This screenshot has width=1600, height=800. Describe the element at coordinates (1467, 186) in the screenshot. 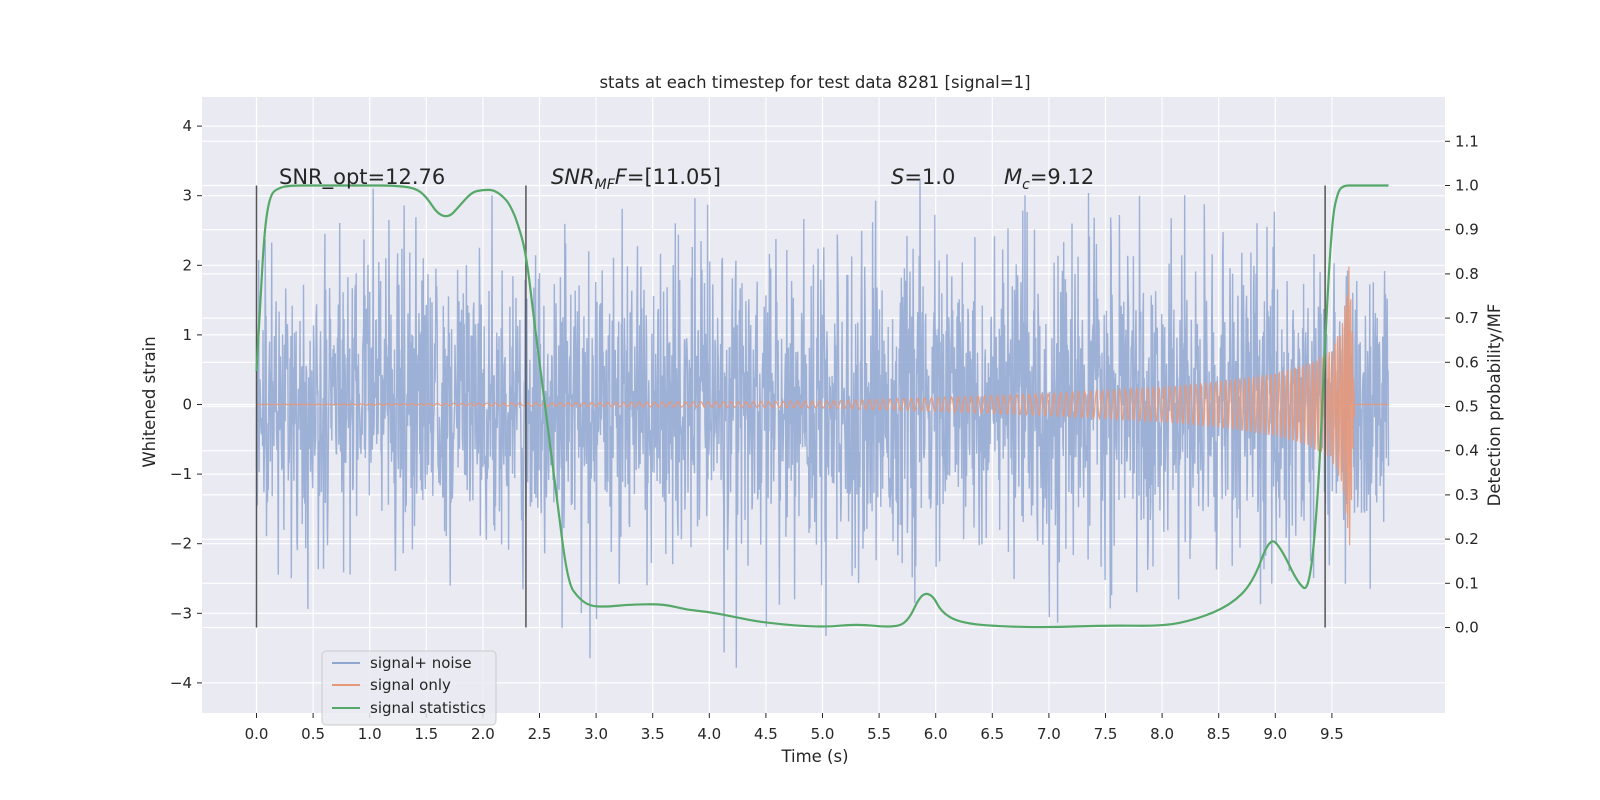

I see `y2-tick-label: 1.0` at that location.